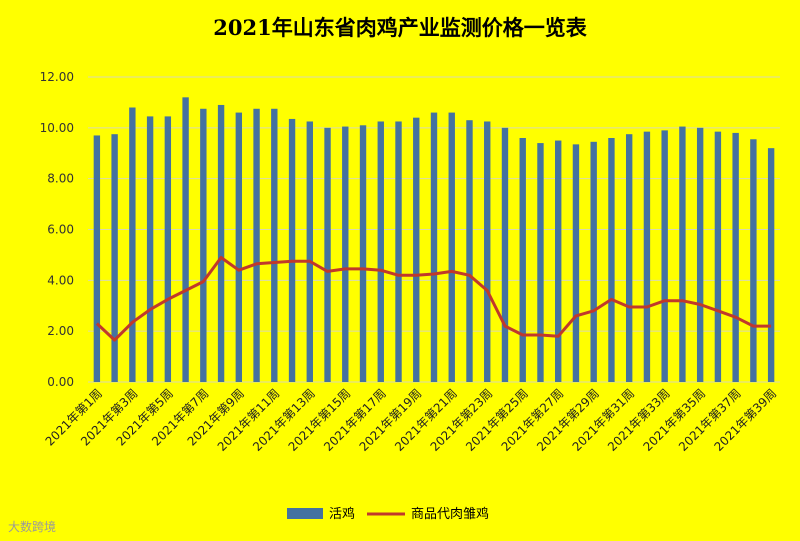 The image size is (800, 541). I want to click on y-axis-ticks: 0.00 2.00 4.00 6.00 8.00 10.00 12.00, so click(57, 229).